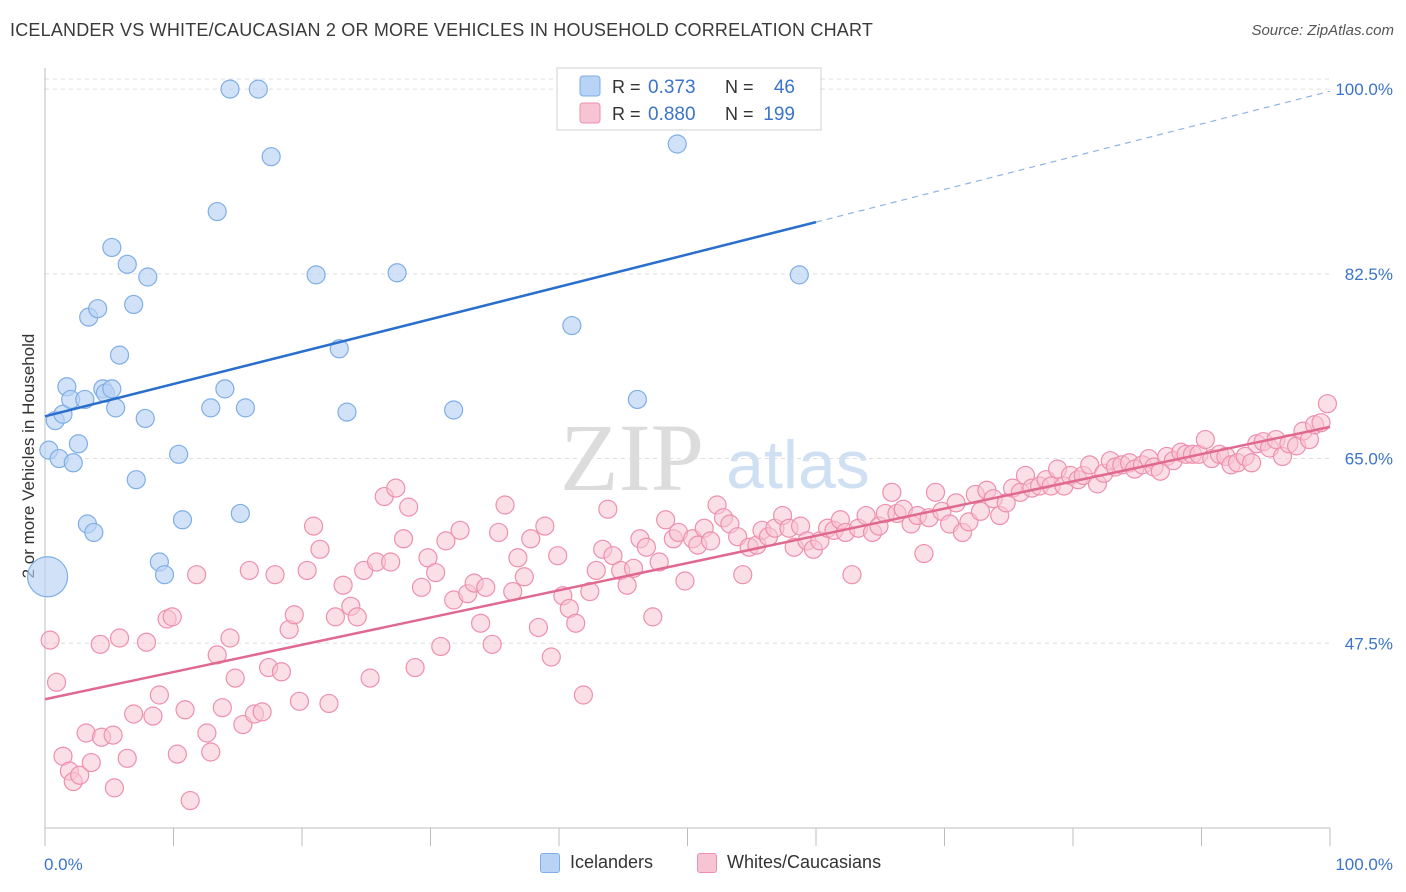 The image size is (1406, 892). Describe the element at coordinates (1369, 643) in the screenshot. I see `y-tick-label: 47.5%` at that location.